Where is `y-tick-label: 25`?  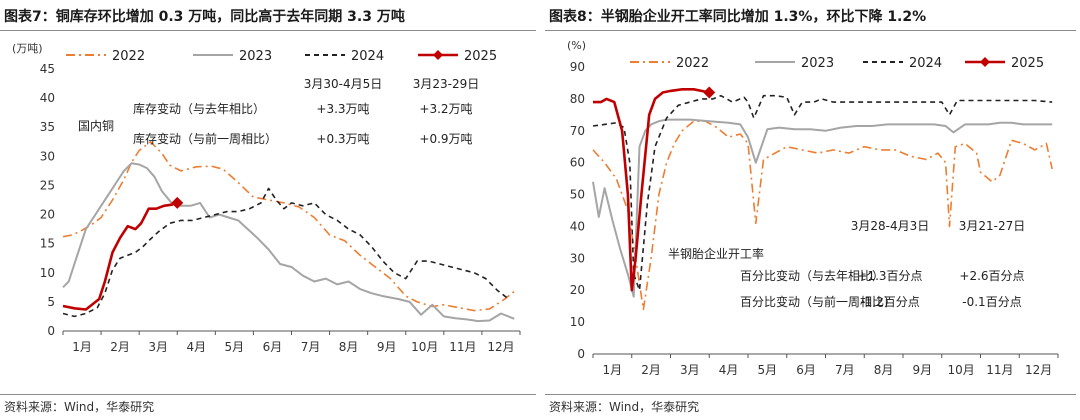 y-tick-label: 25 is located at coordinates (47, 185).